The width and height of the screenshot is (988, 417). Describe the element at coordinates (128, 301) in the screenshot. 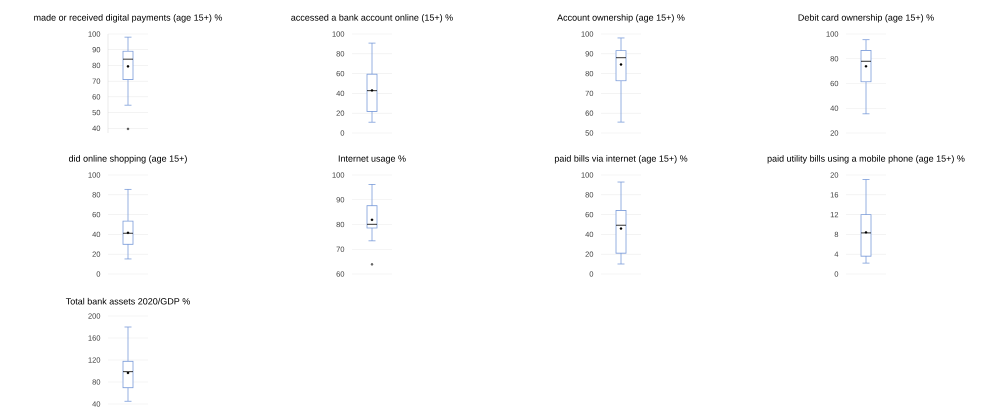

I see `chart-title: Total bank assets 2020/GDP %` at that location.